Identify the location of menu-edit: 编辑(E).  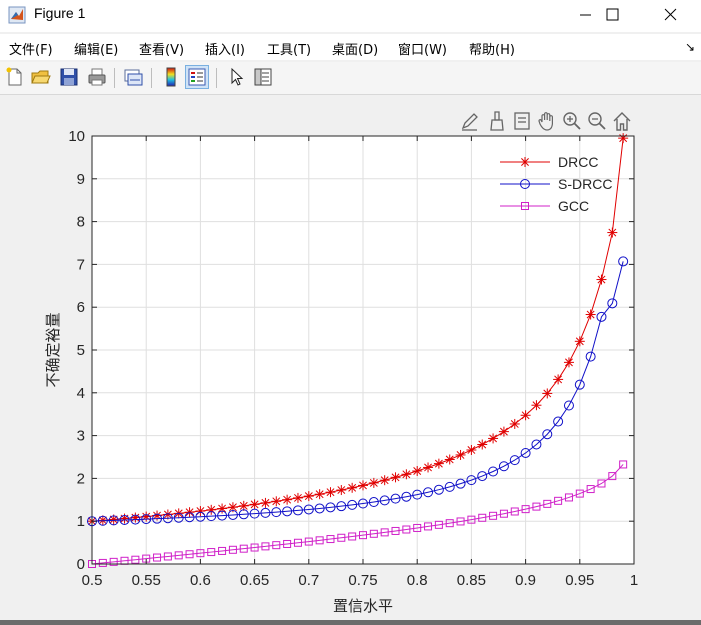
(96, 50).